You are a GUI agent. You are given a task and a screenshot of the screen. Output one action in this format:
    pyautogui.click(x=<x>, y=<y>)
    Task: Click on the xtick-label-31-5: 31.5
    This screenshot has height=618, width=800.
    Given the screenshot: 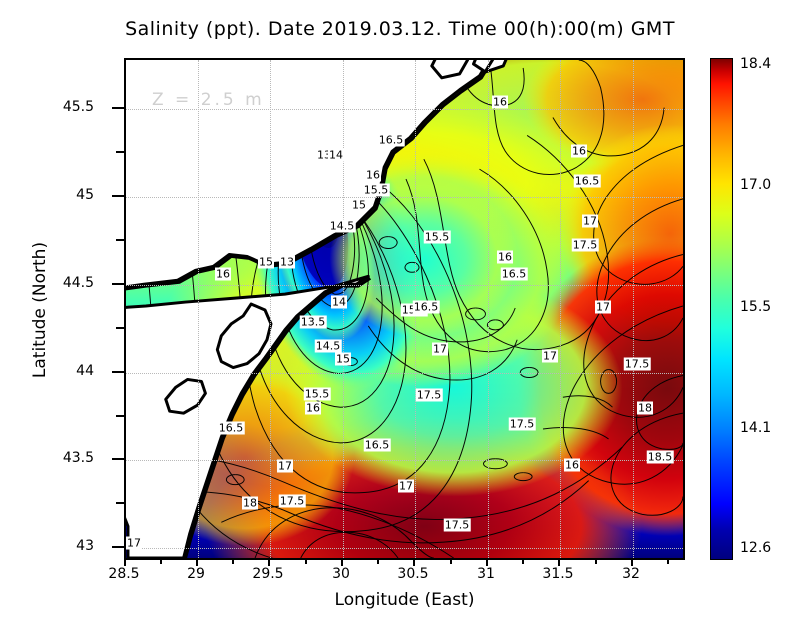 What is the action you would take?
    pyautogui.click(x=558, y=574)
    